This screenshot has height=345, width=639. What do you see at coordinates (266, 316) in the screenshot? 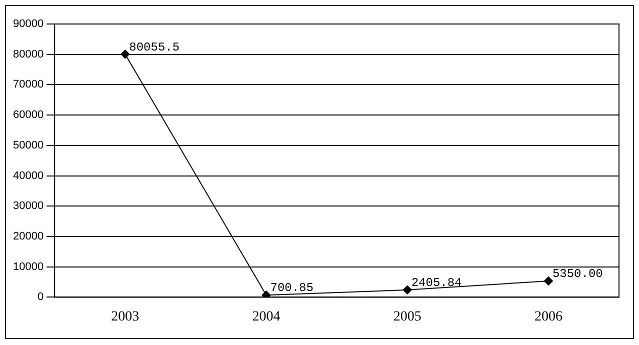
I see `x-tick-label: 2004` at bounding box center [266, 316].